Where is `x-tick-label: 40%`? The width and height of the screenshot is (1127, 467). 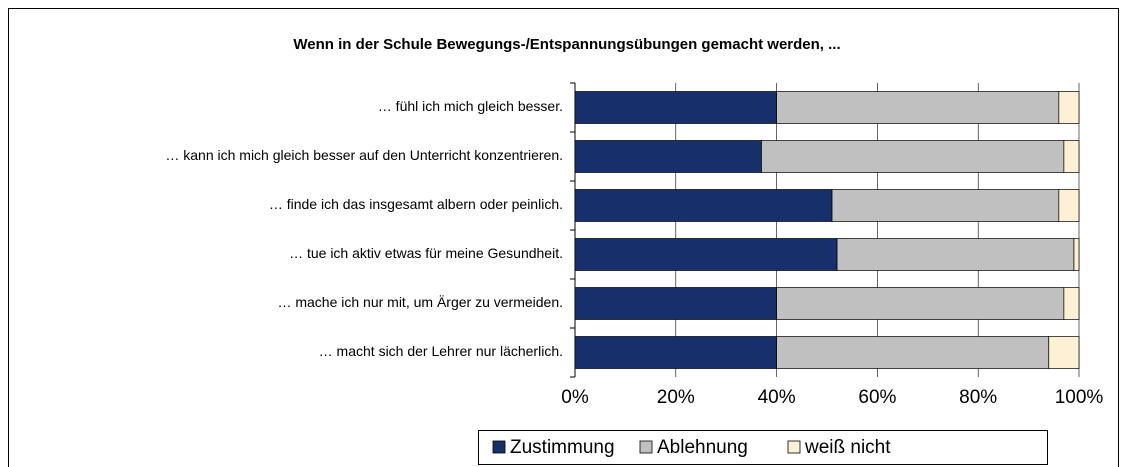
x-tick-label: 40% is located at coordinates (777, 397).